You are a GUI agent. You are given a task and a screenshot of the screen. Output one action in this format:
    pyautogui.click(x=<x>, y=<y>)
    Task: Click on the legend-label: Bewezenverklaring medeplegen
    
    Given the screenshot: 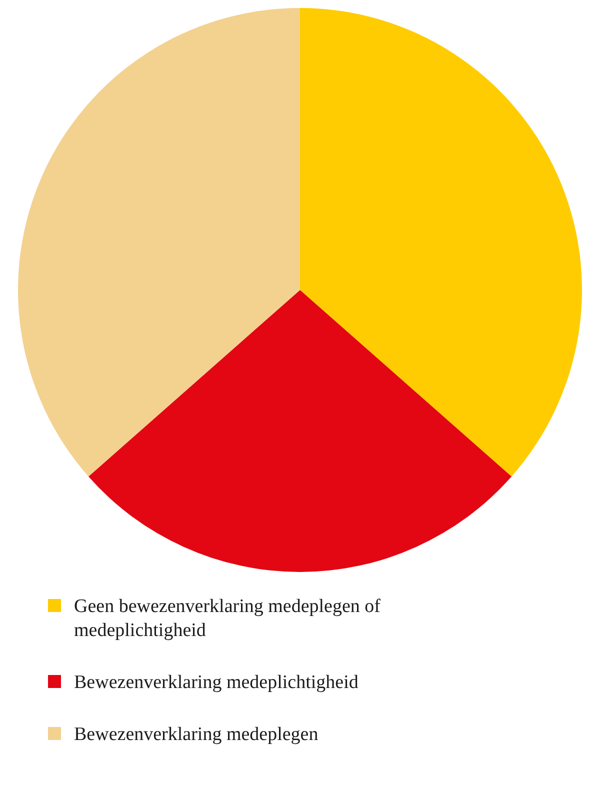 What is the action you would take?
    pyautogui.click(x=196, y=734)
    